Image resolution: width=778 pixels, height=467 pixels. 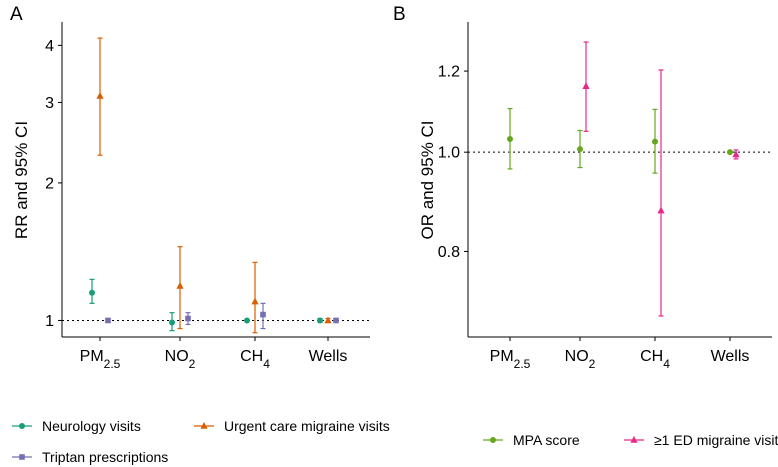 I want to click on panel-letter: B, so click(x=399, y=14).